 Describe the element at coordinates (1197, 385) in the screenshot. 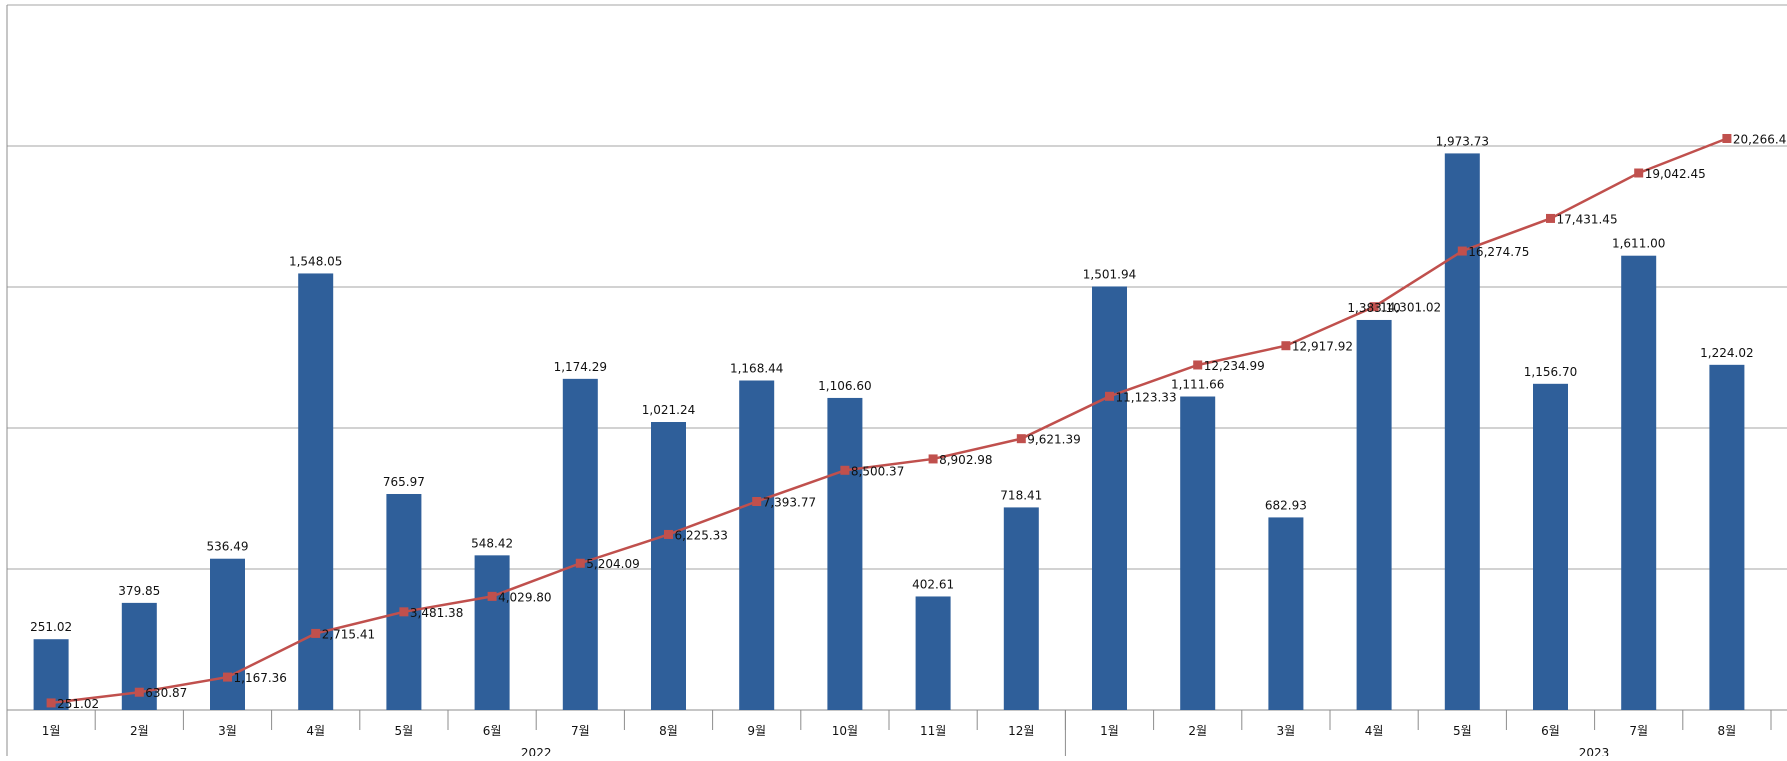

I see `bar-data-label: 1,111.66` at that location.